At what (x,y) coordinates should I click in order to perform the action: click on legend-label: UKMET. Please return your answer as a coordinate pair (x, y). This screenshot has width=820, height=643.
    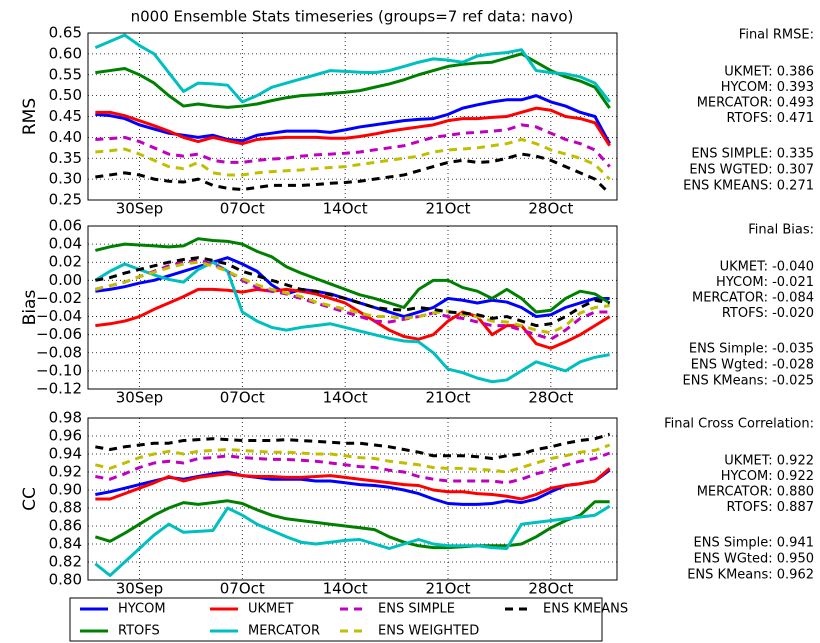
    Looking at the image, I should click on (270, 609).